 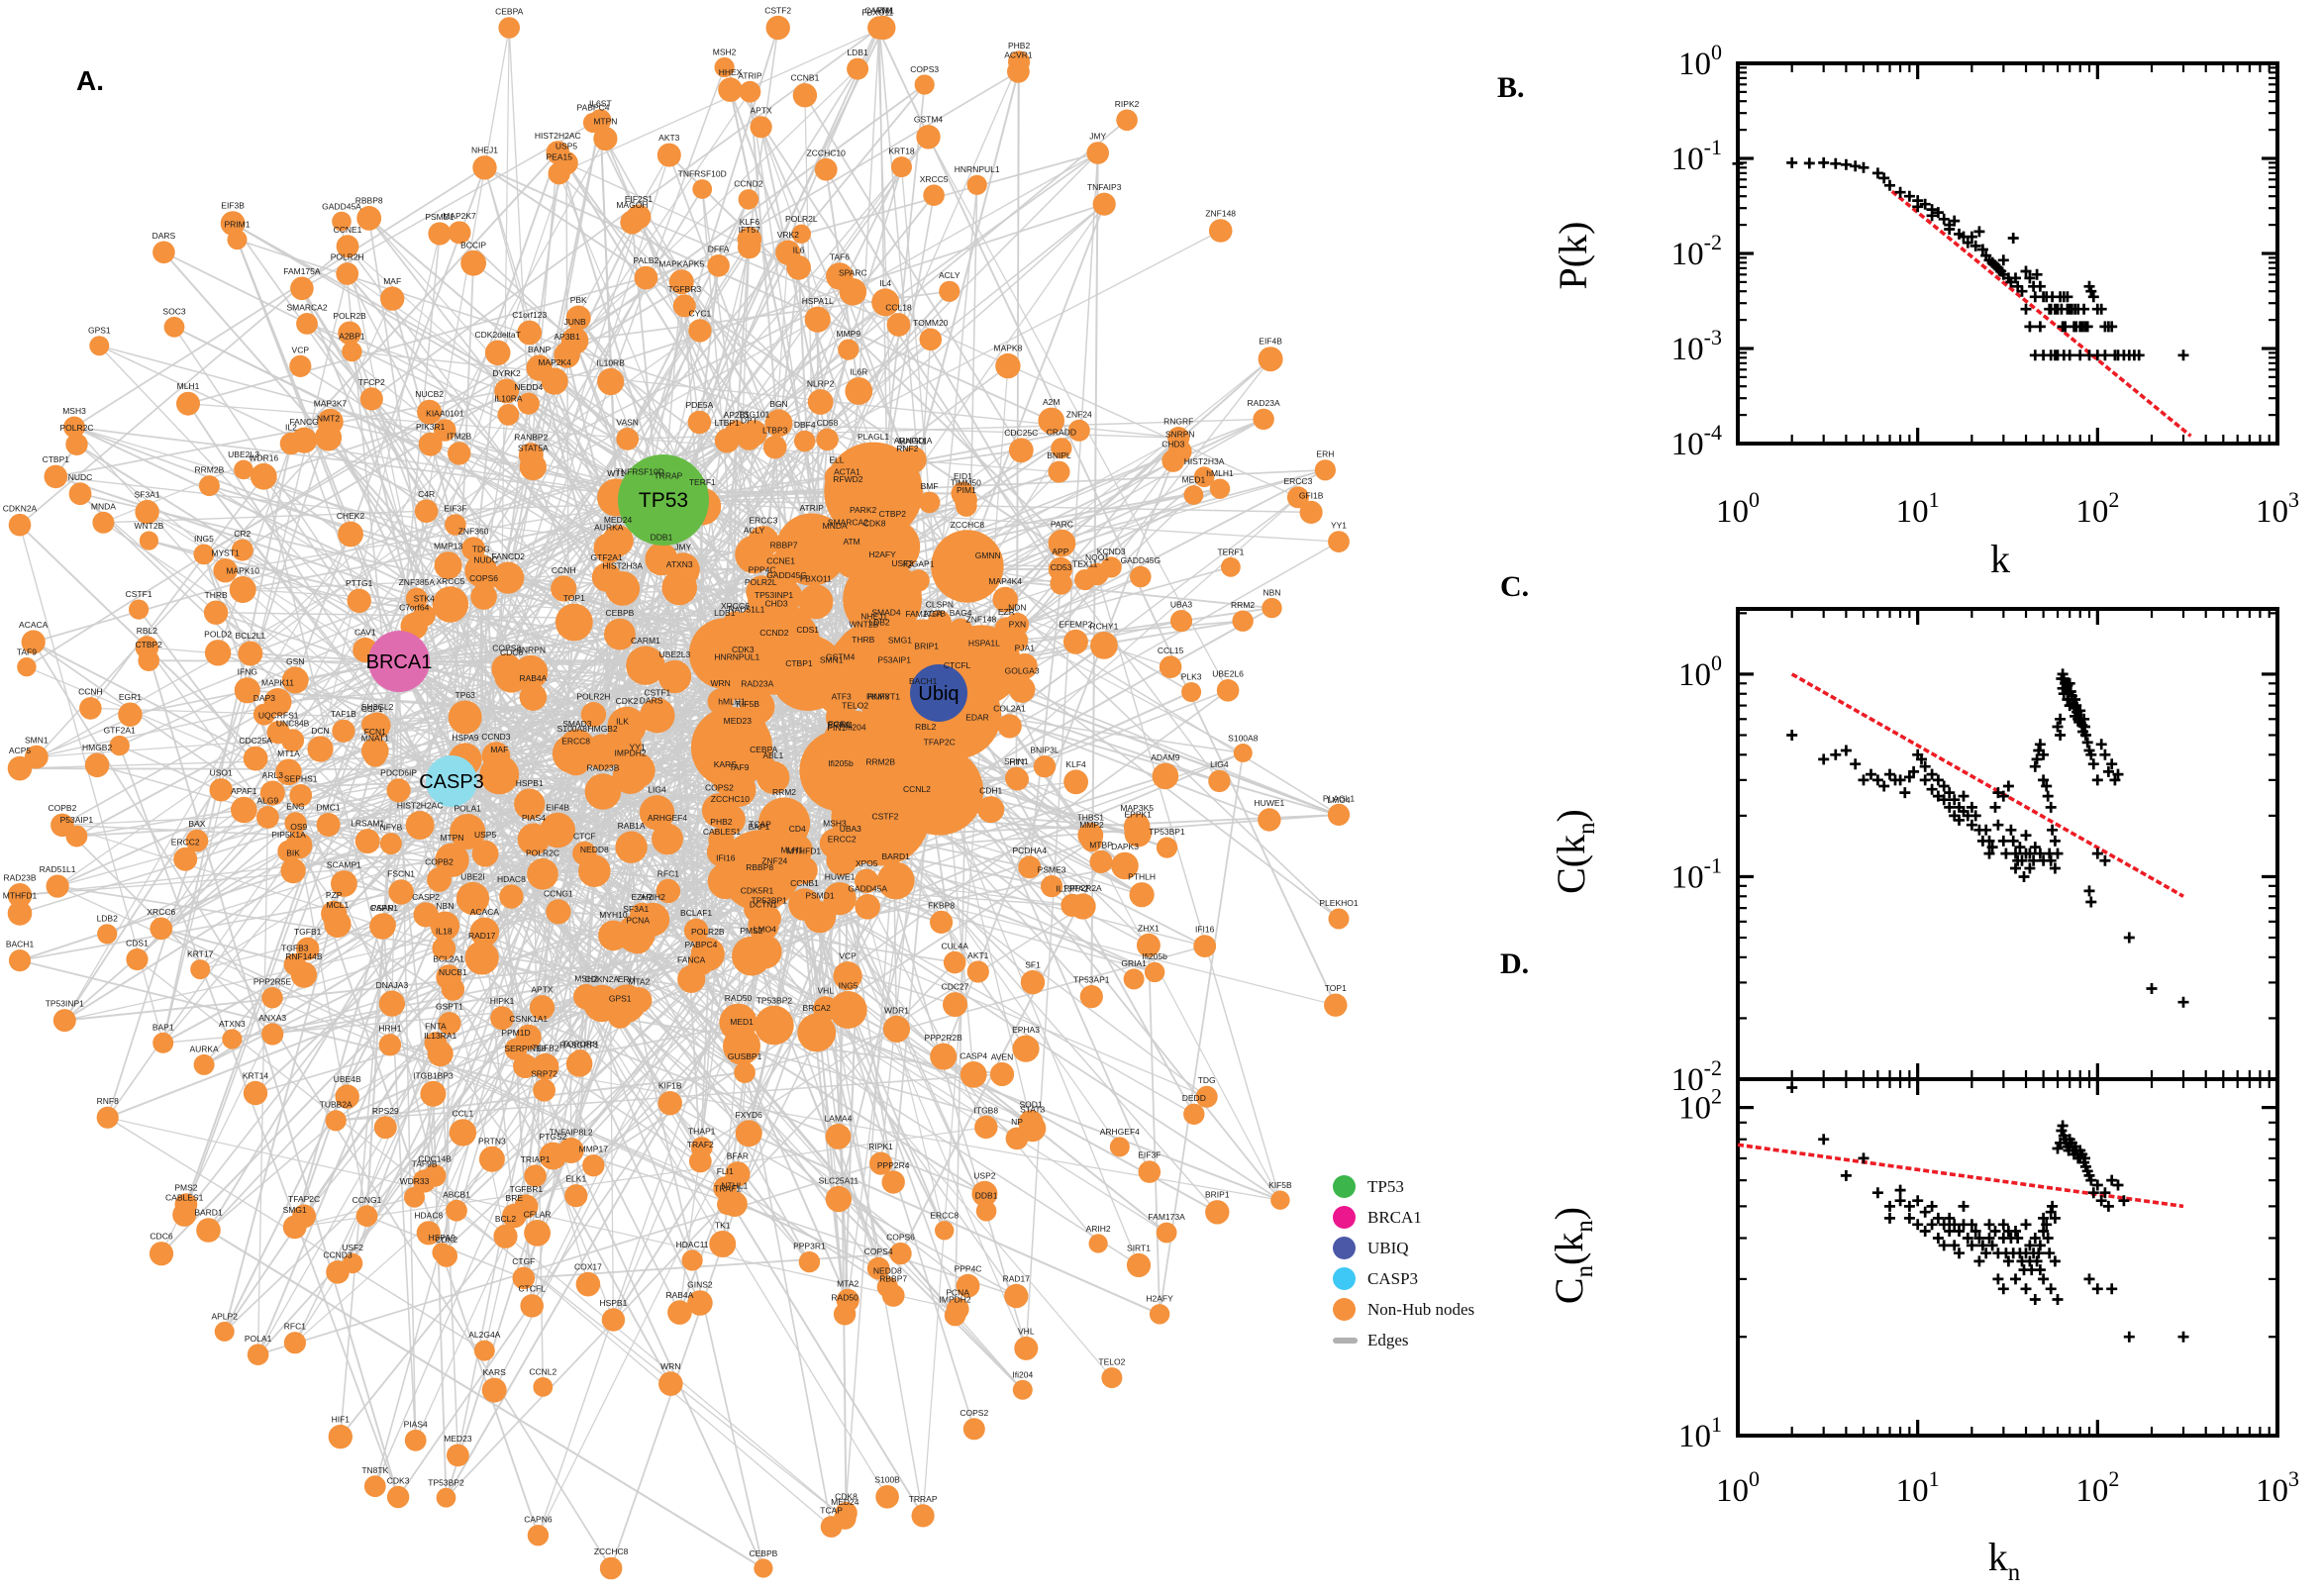 What do you see at coordinates (2004, 1560) in the screenshot?
I see `panel-d-xlabel: kn` at bounding box center [2004, 1560].